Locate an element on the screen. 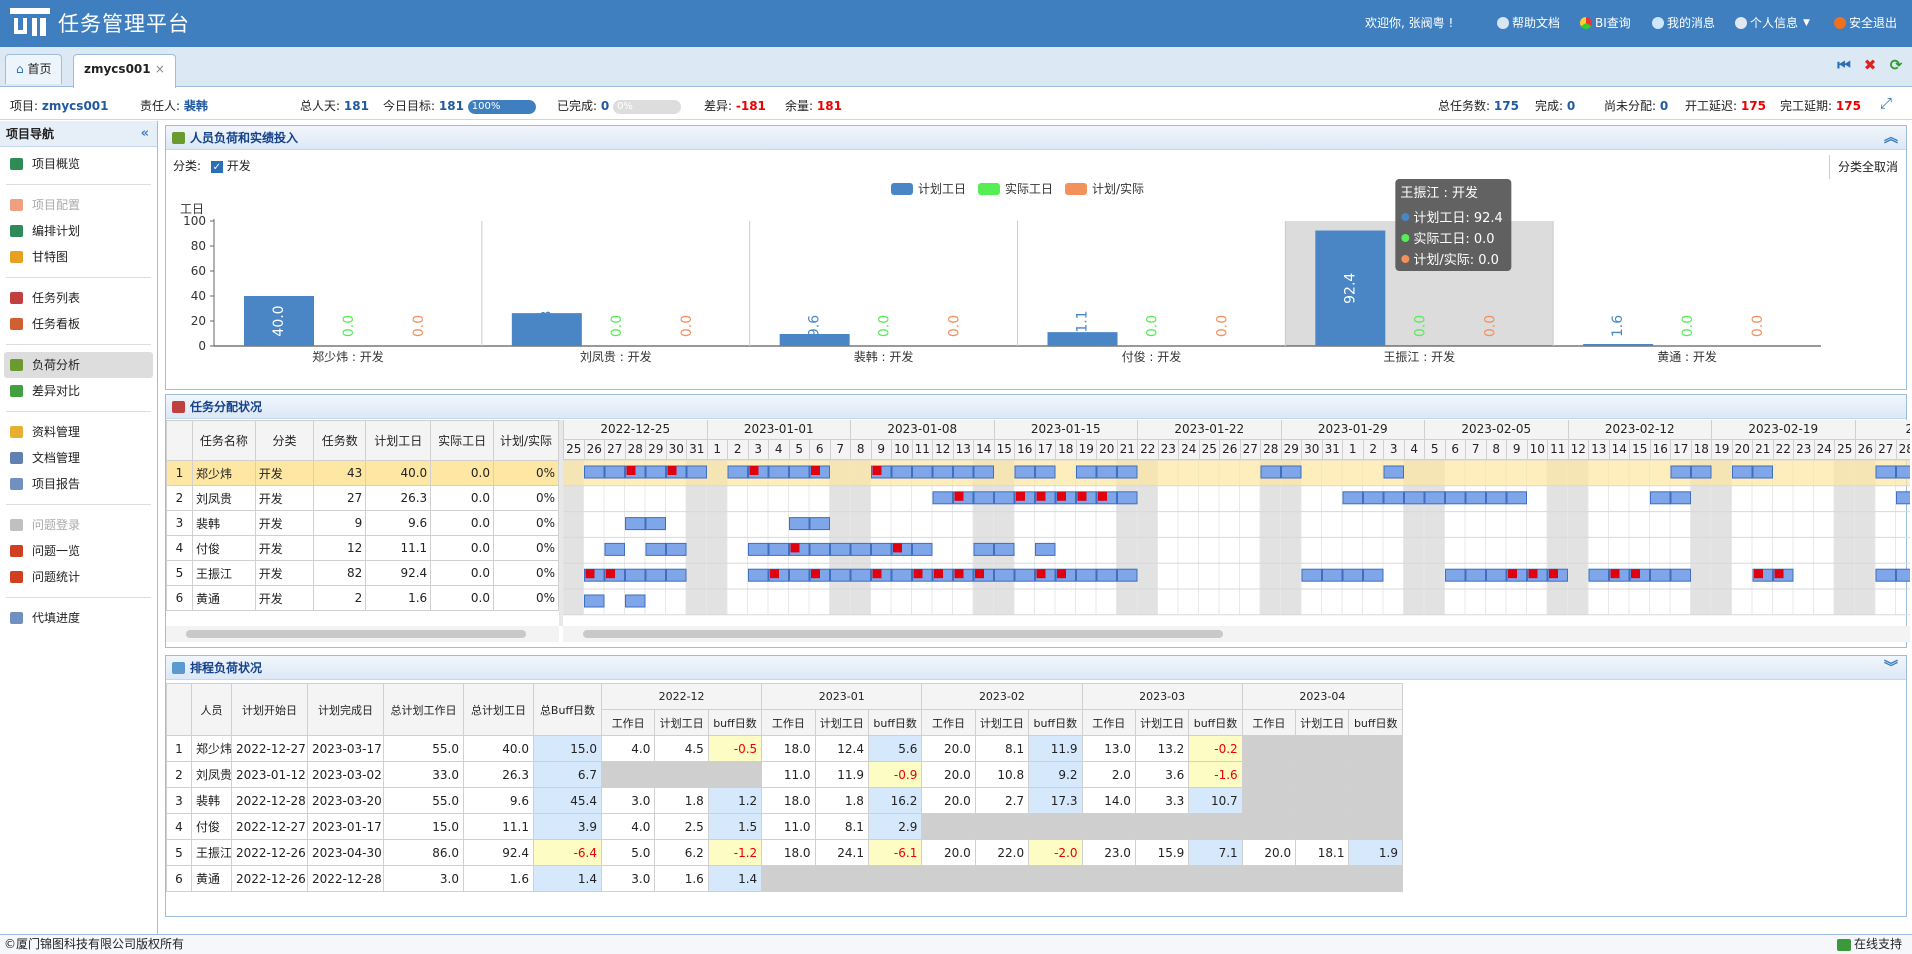 The height and width of the screenshot is (954, 1912). legend-label: 实际工日 is located at coordinates (1029, 188).